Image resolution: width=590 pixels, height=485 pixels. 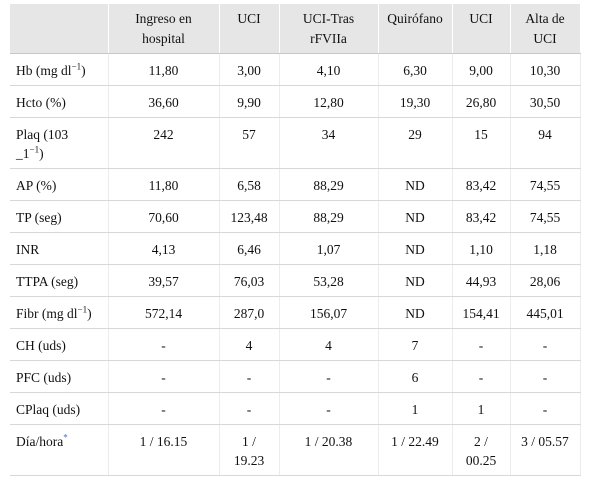 What do you see at coordinates (164, 450) in the screenshot?
I see `cell: 1 / 16.15` at bounding box center [164, 450].